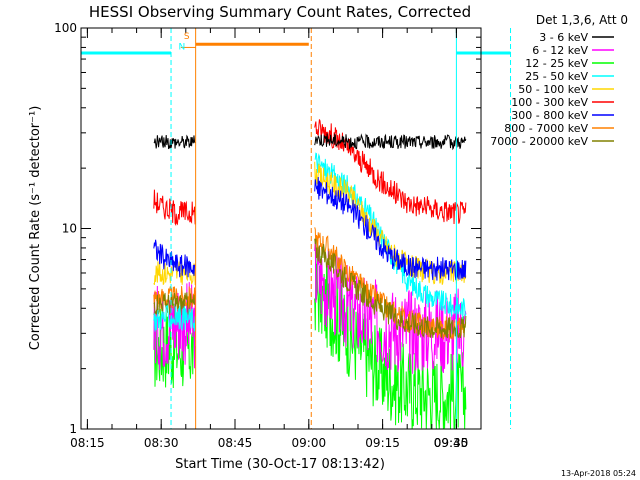  I want to click on legend-label: 7000 - 20000 keV, so click(539, 141).